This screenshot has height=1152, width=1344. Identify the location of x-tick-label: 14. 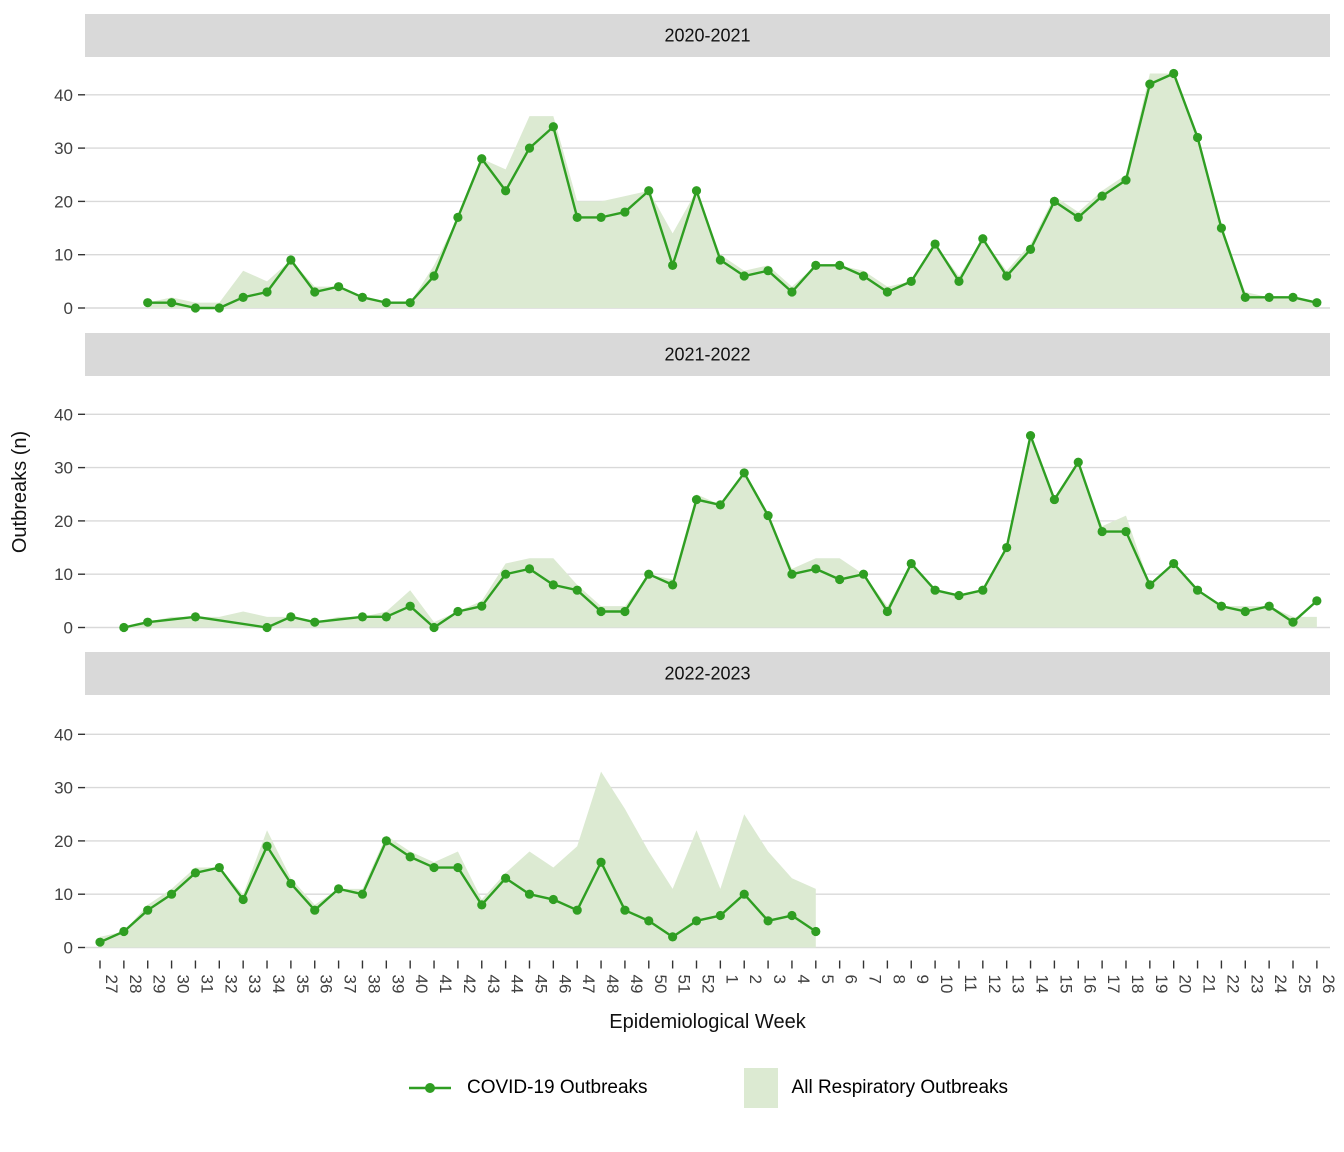
(1042, 984).